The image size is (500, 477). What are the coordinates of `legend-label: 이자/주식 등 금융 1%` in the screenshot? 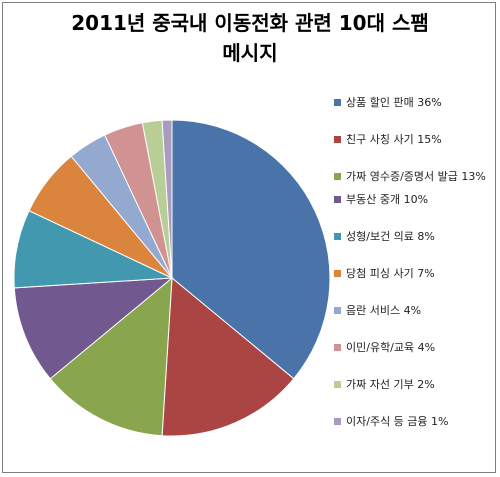 It's located at (397, 421).